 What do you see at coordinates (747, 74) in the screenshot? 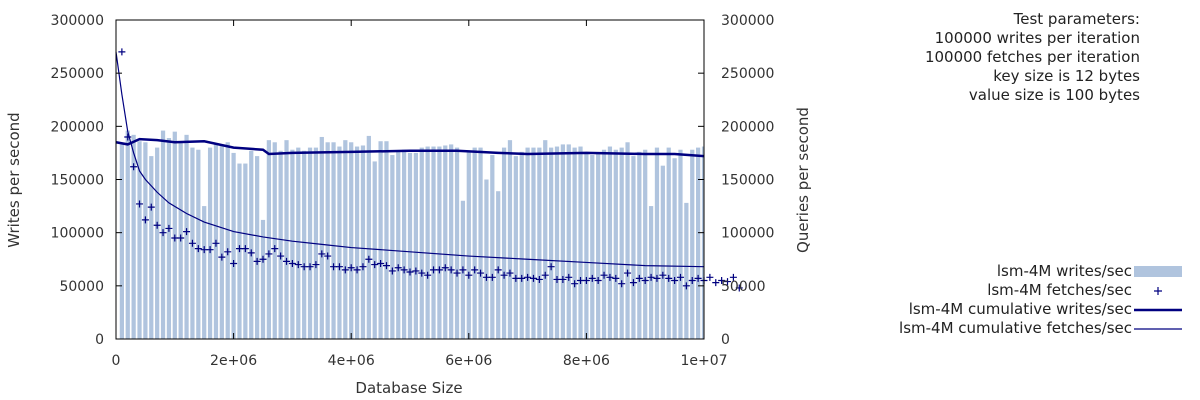
I see `y2-tick-label: 250000` at bounding box center [747, 74].